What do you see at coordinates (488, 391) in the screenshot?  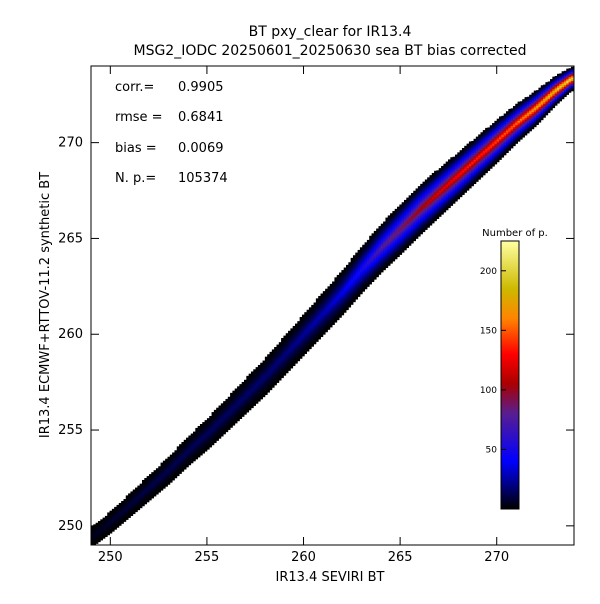 I see `colorbar-tick-label: 100` at bounding box center [488, 391].